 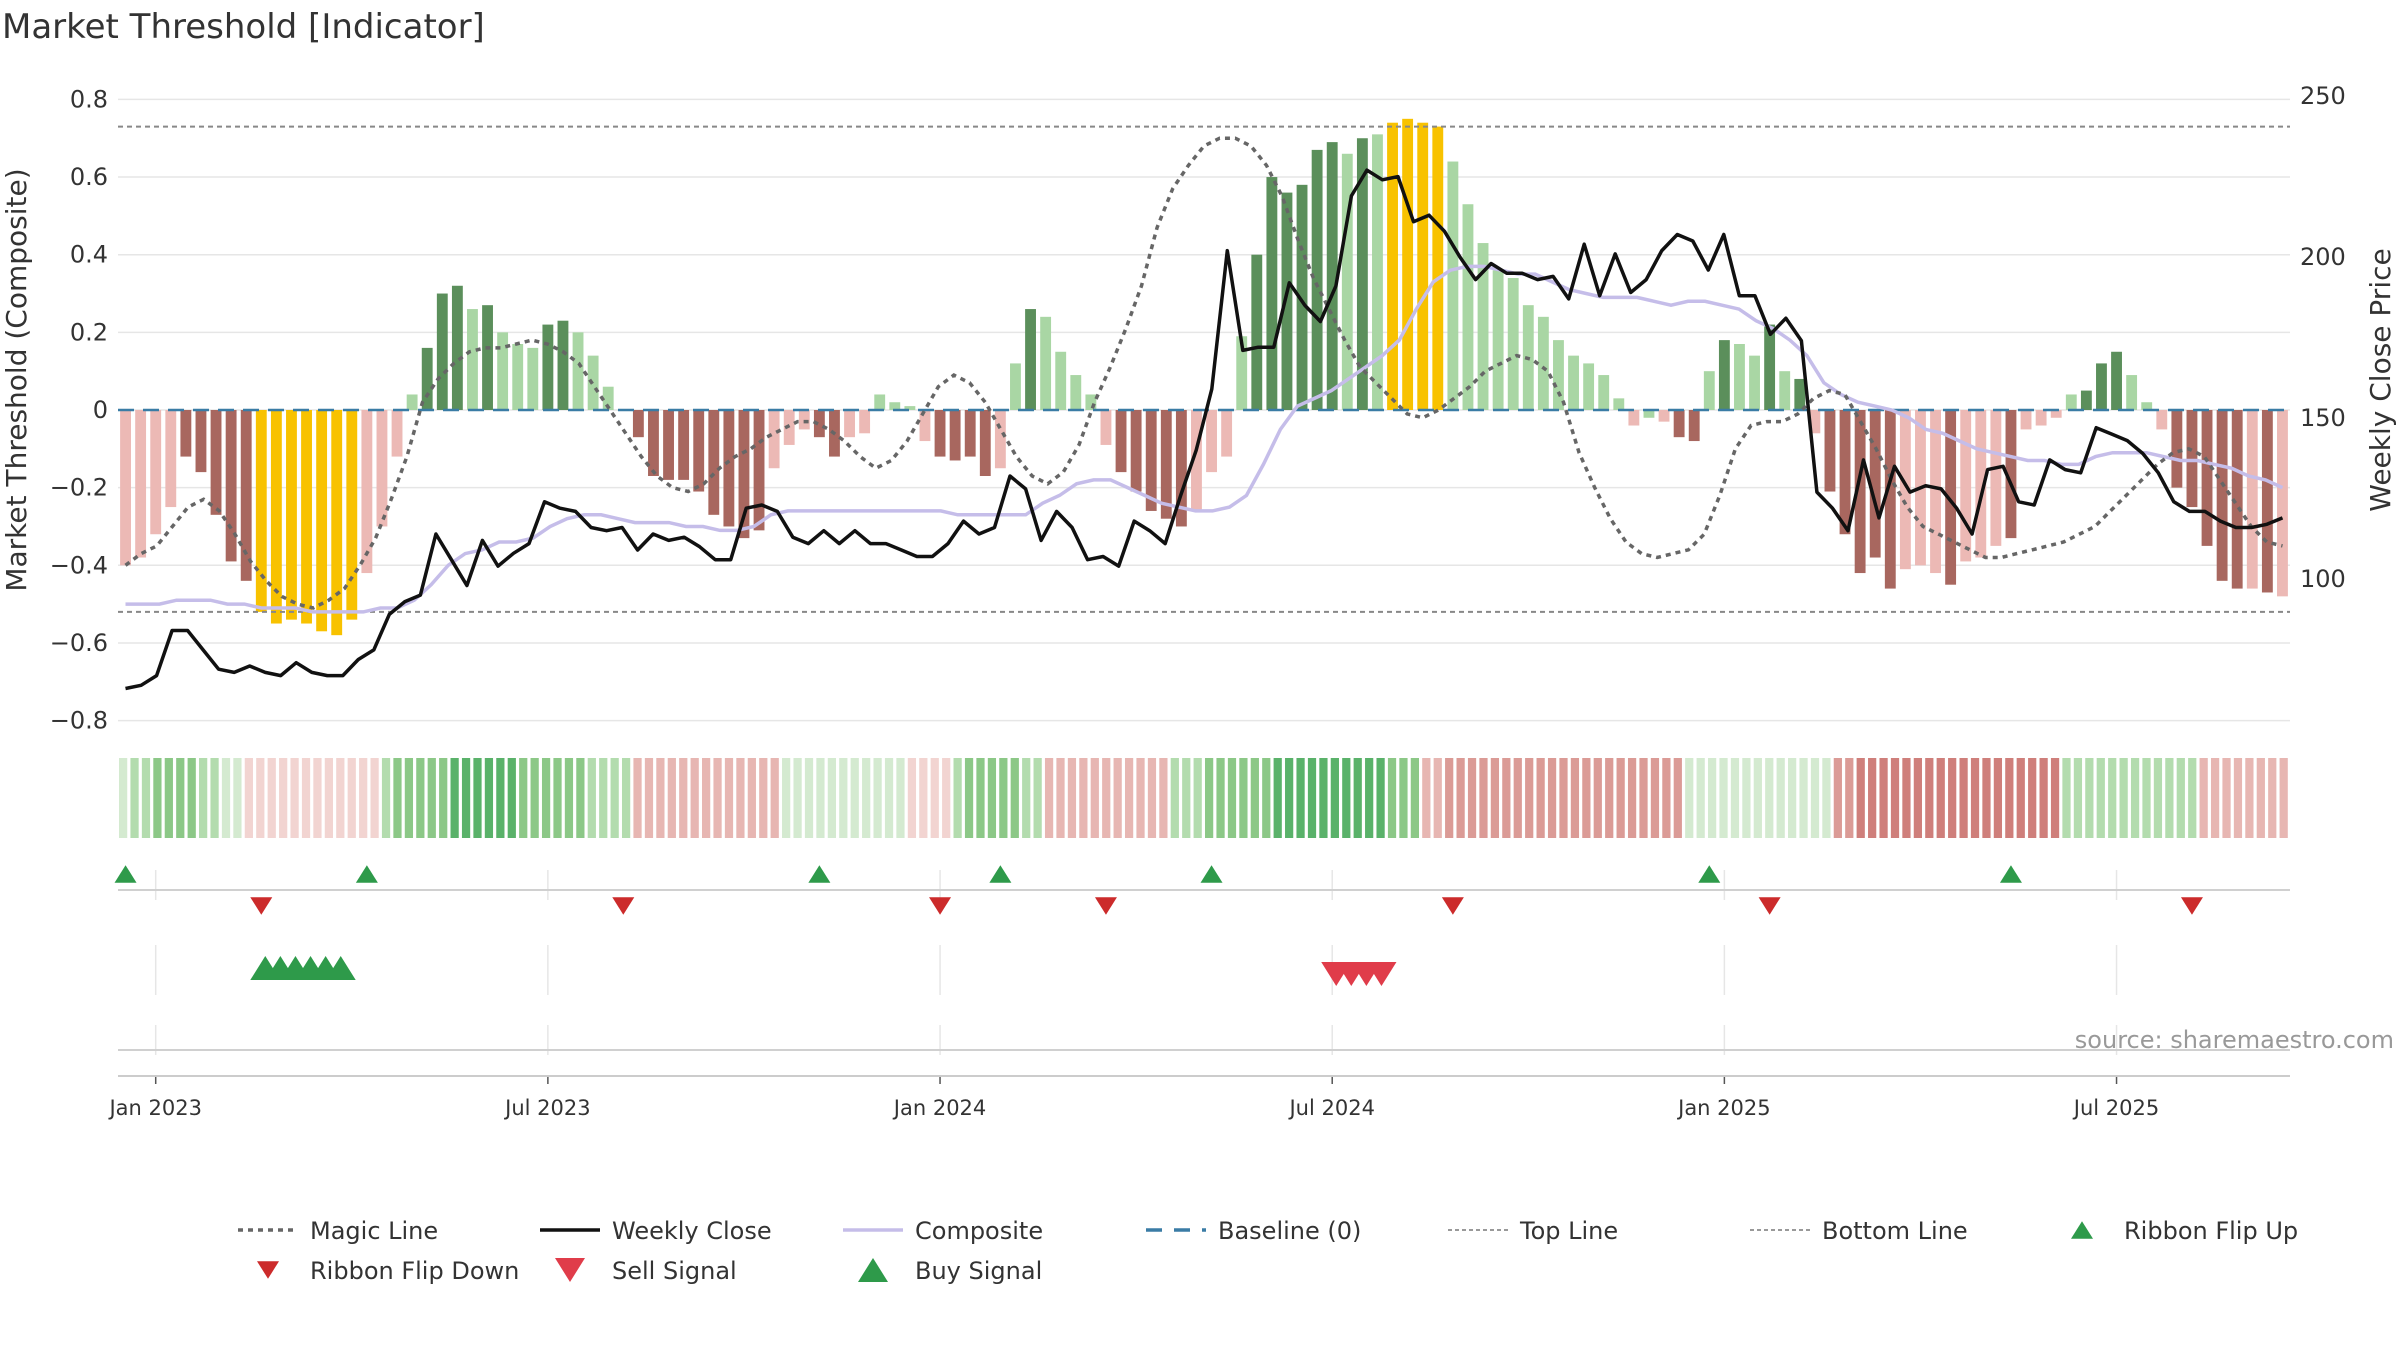 What do you see at coordinates (2323, 418) in the screenshot?
I see `right-tick-label: 150` at bounding box center [2323, 418].